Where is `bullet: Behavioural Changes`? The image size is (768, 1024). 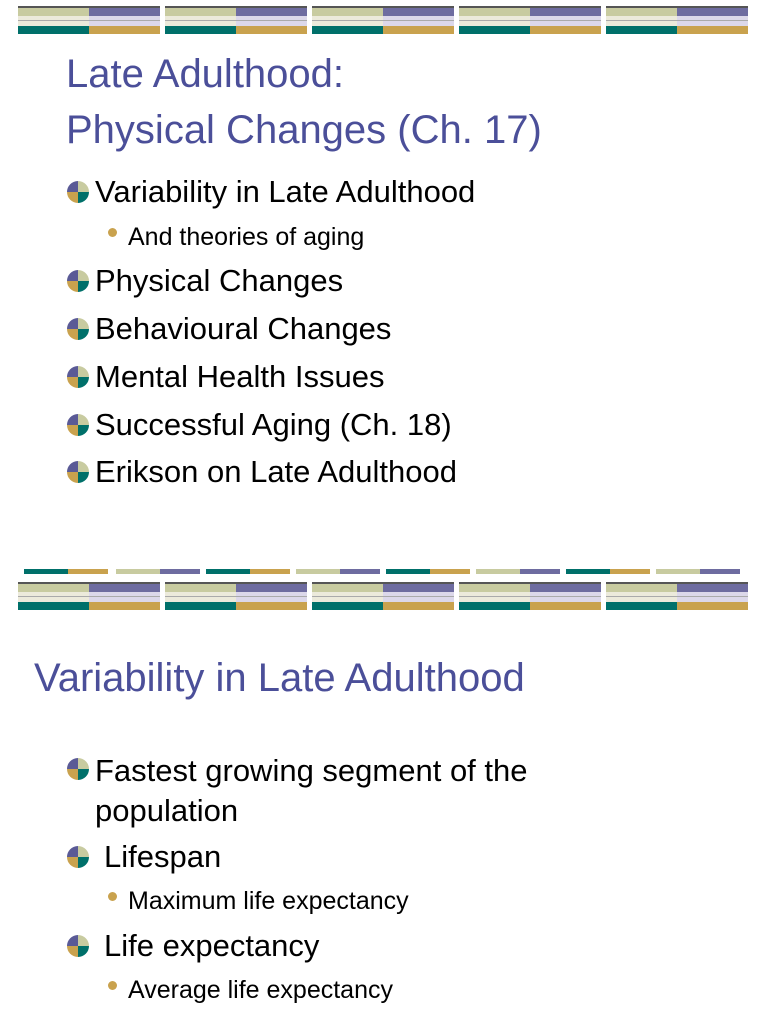 bullet: Behavioural Changes is located at coordinates (243, 328).